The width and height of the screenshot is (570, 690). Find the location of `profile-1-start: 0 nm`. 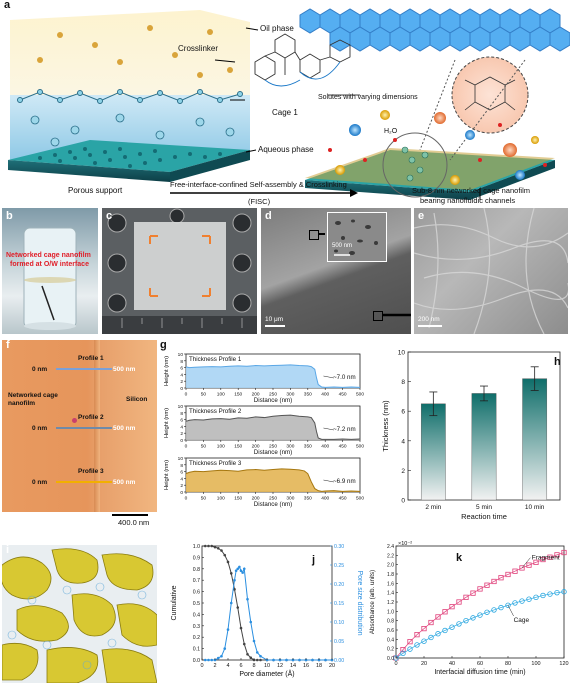

profile-1-start: 0 nm is located at coordinates (40, 369).